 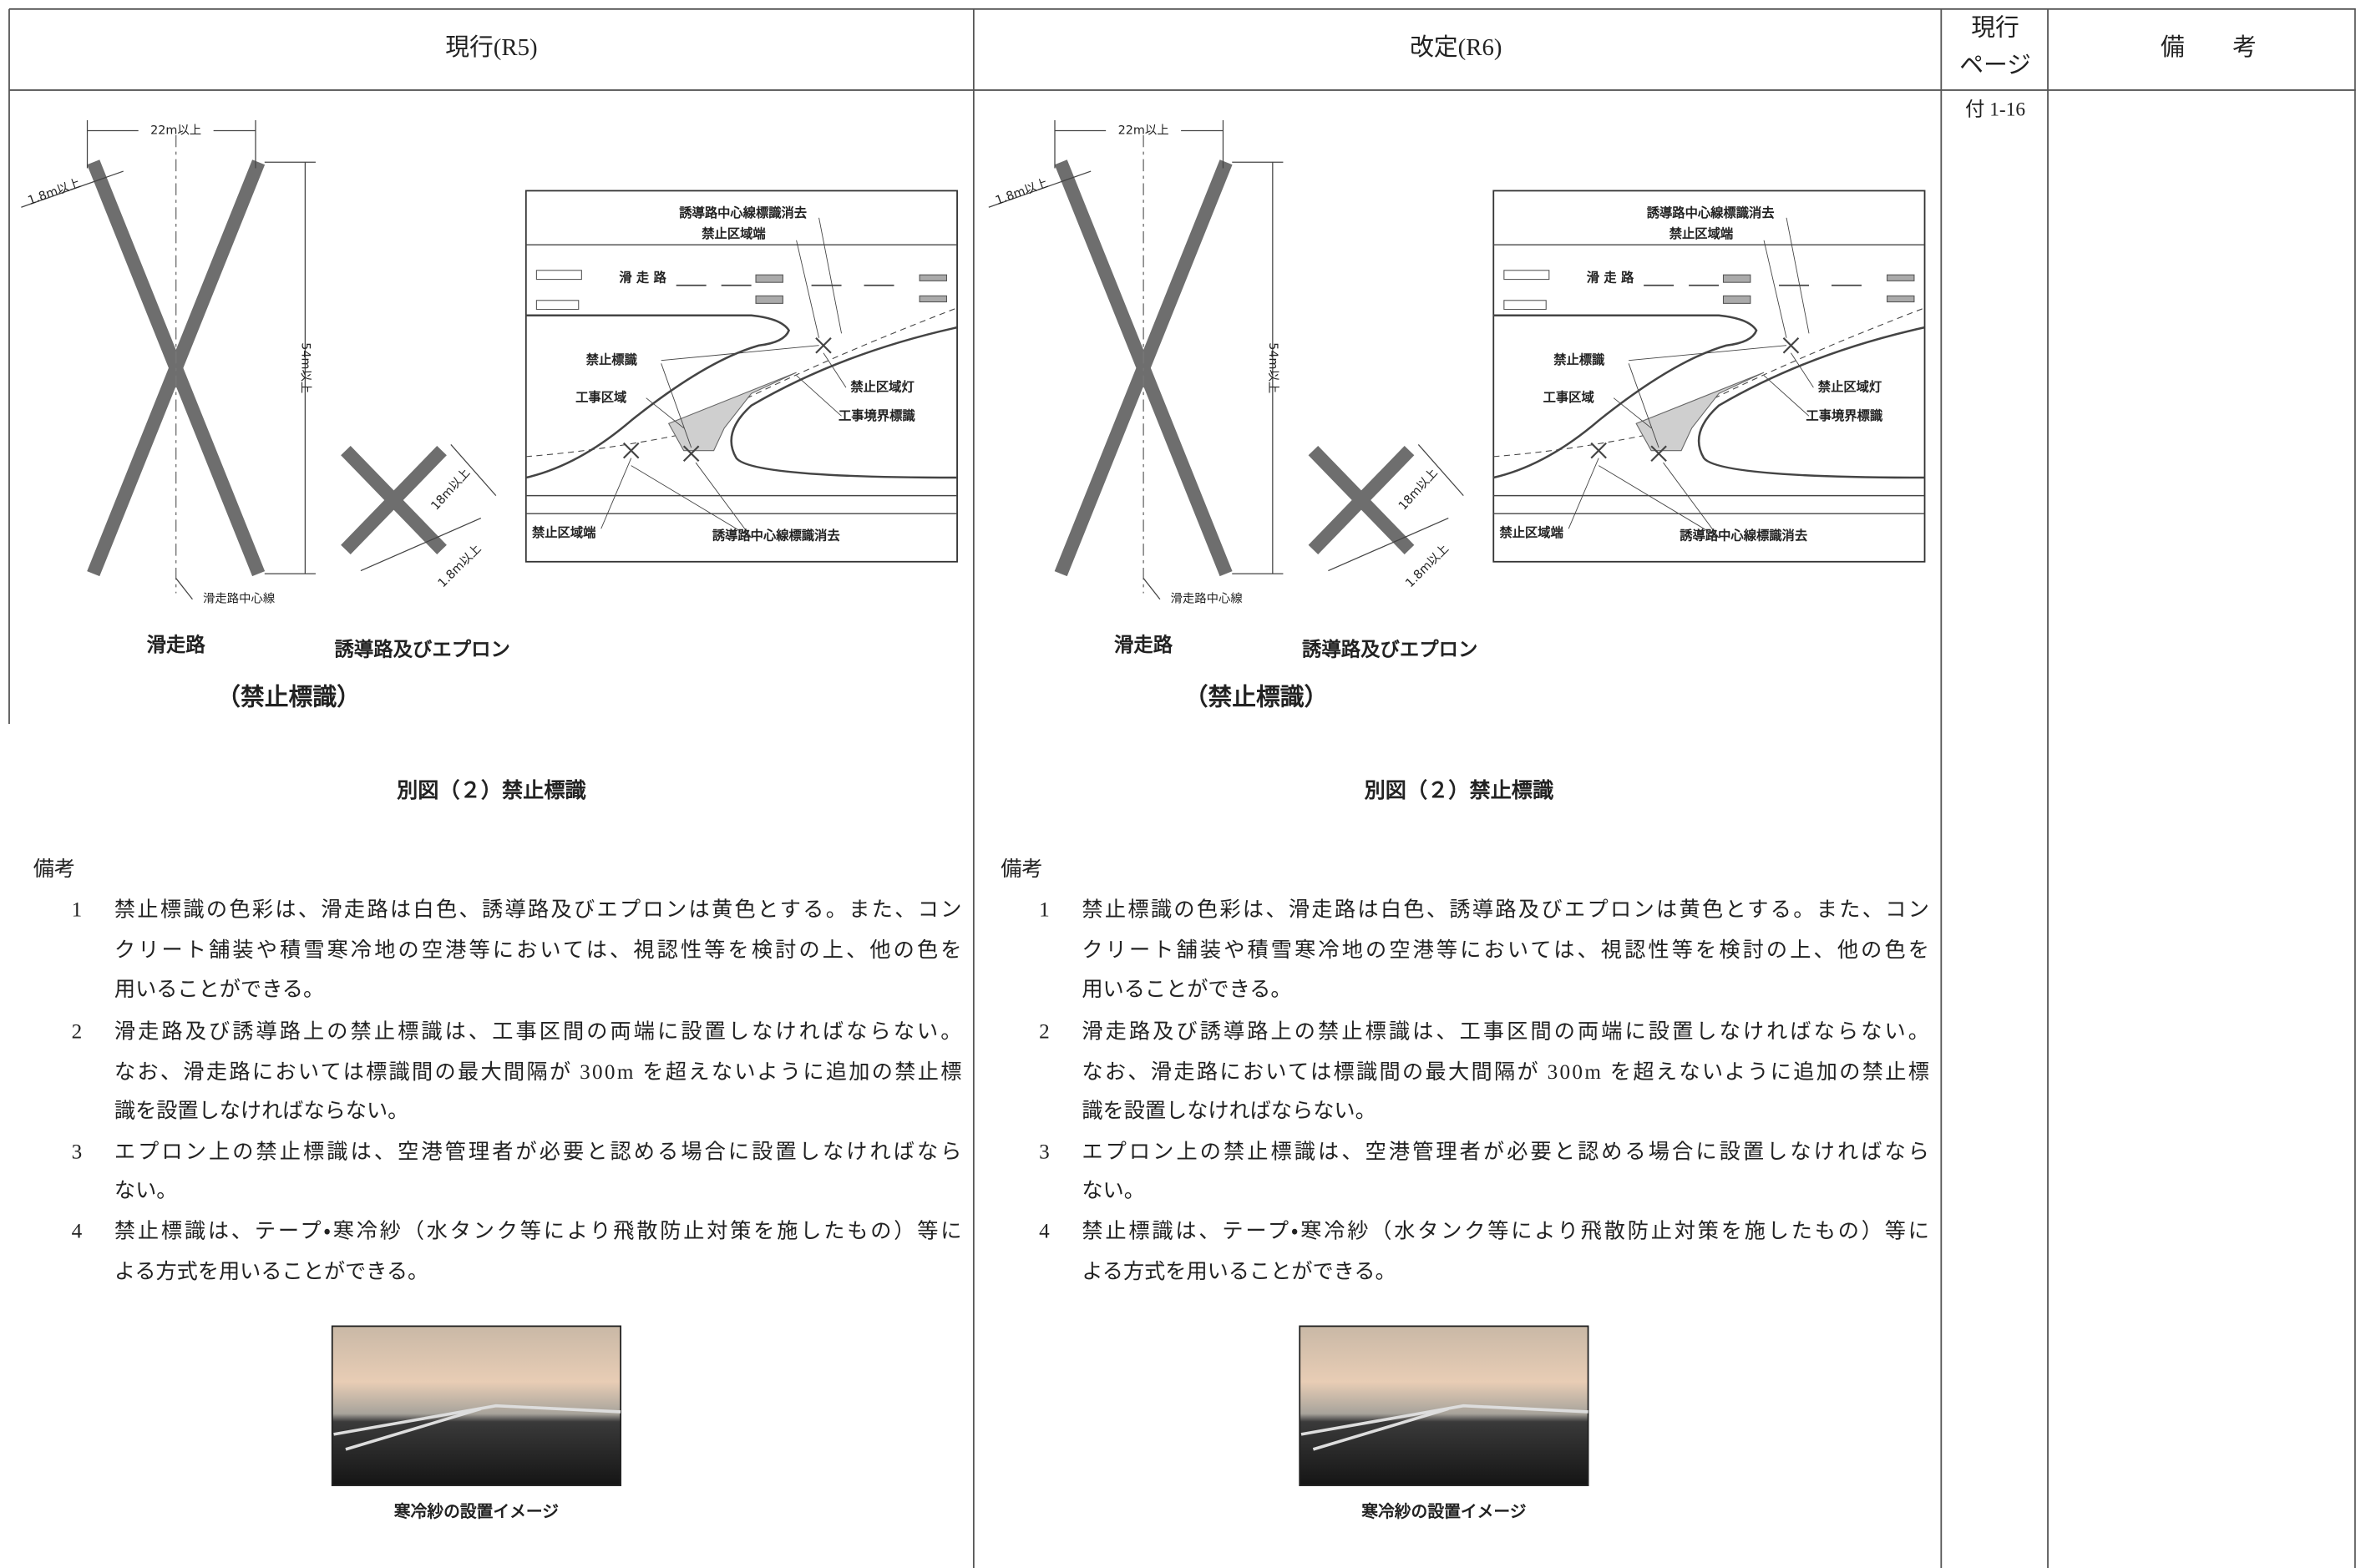 What do you see at coordinates (146, 1191) in the screenshot?
I see `note-text: ない。` at bounding box center [146, 1191].